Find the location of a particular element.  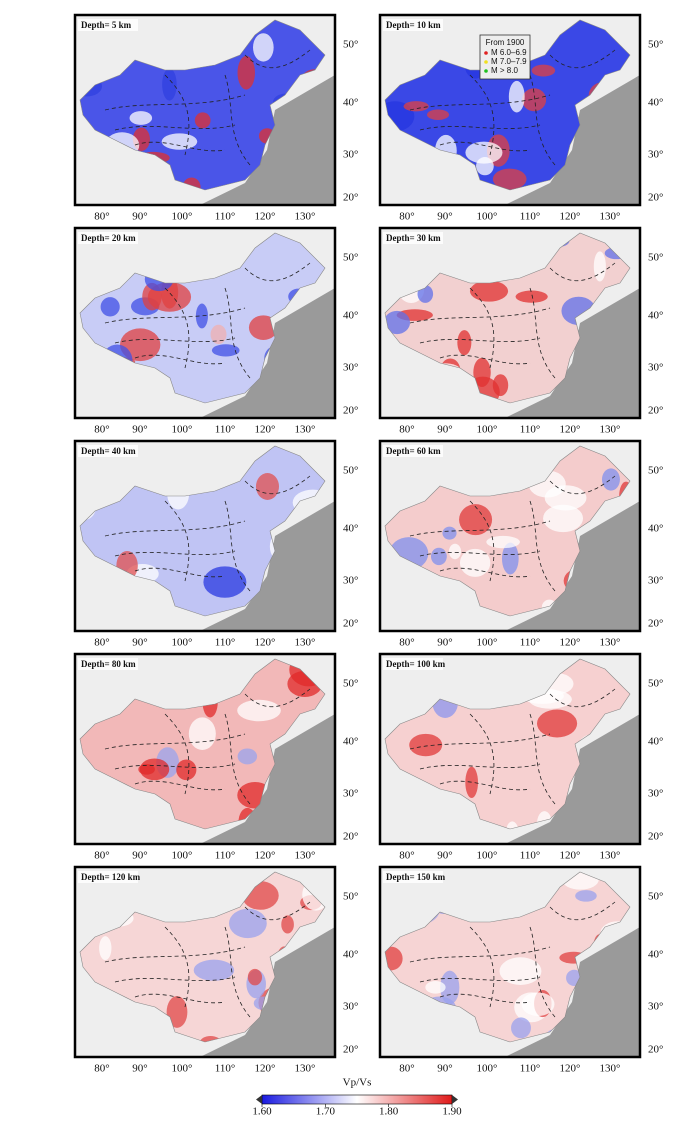

colorbar-label: Vp/Vs is located at coordinates (357, 1083).